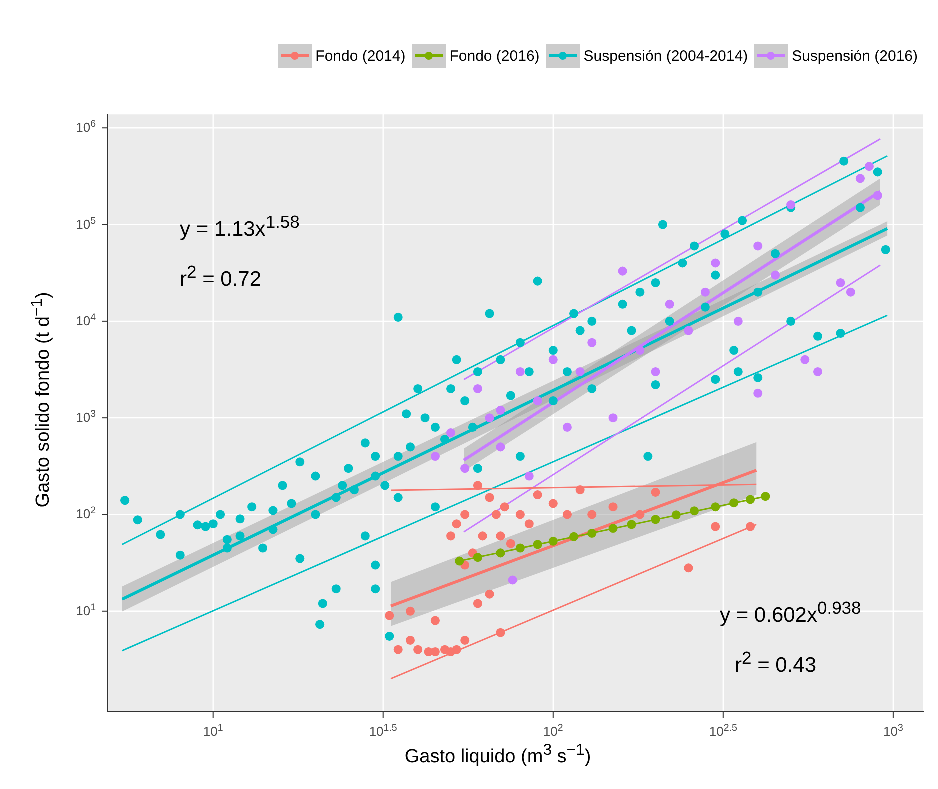 The width and height of the screenshot is (938, 789). What do you see at coordinates (86, 320) in the screenshot?
I see `y-tick-label: 10$^{4}$` at bounding box center [86, 320].